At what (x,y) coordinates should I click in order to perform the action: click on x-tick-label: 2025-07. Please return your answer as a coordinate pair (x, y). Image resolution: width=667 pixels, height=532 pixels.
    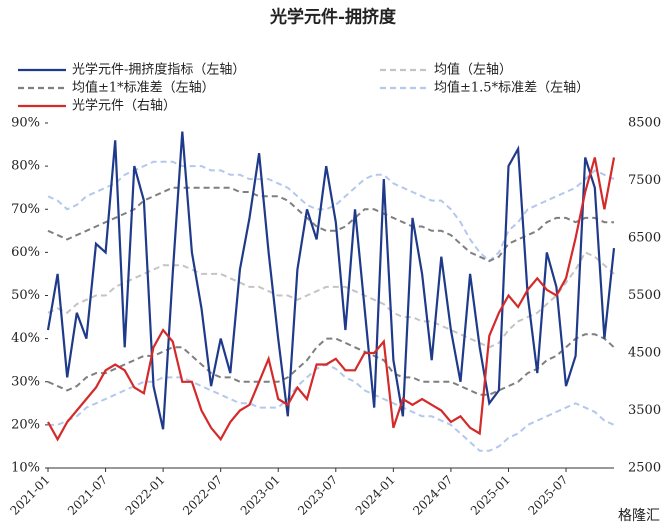
    Looking at the image, I should click on (547, 495).